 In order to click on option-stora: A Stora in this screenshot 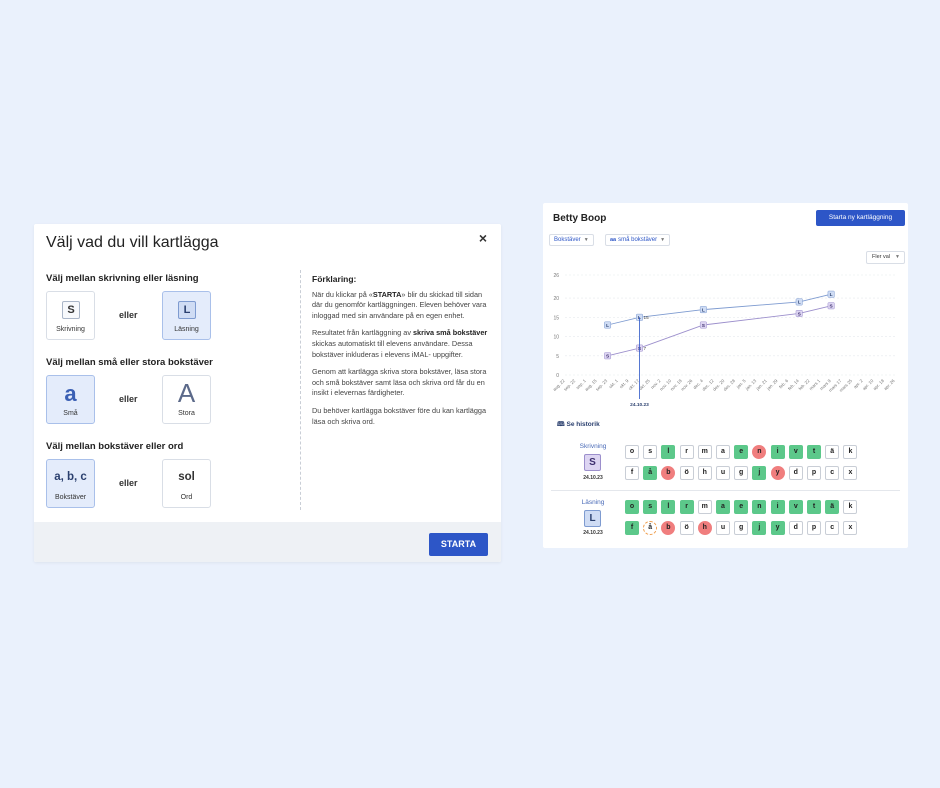, I will do `click(186, 399)`.